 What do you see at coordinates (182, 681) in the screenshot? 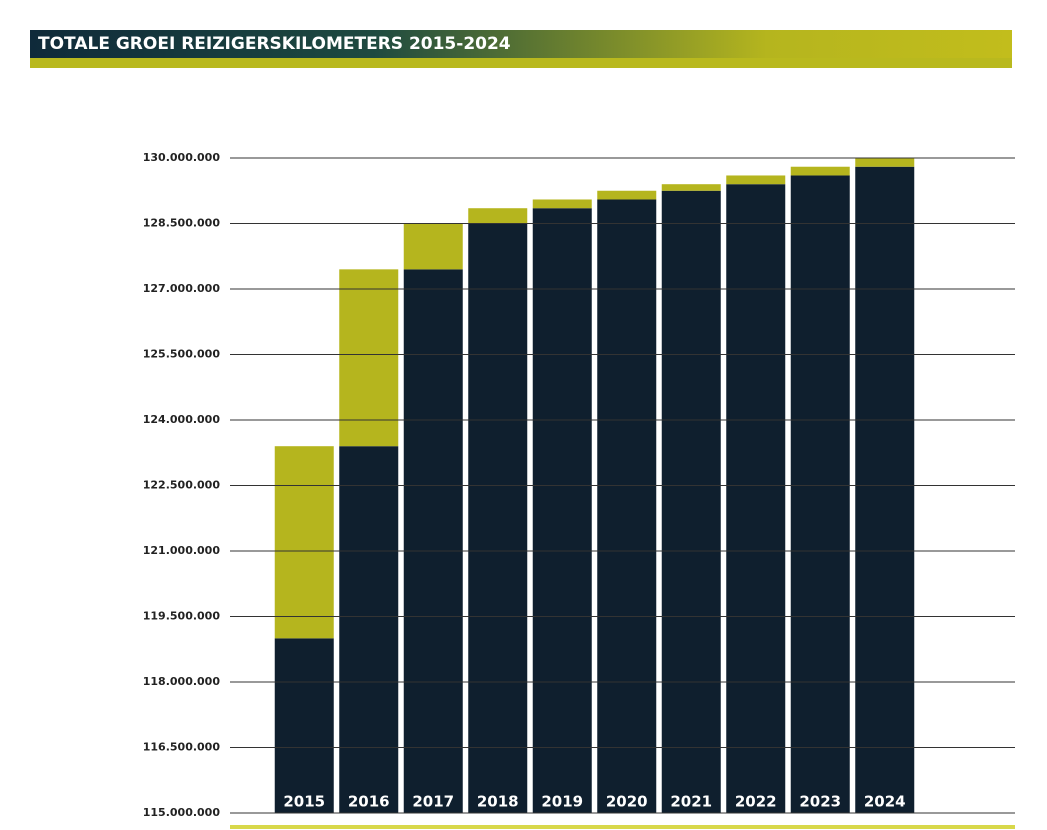
I see `y-tick-label: 118.000.000` at bounding box center [182, 681].